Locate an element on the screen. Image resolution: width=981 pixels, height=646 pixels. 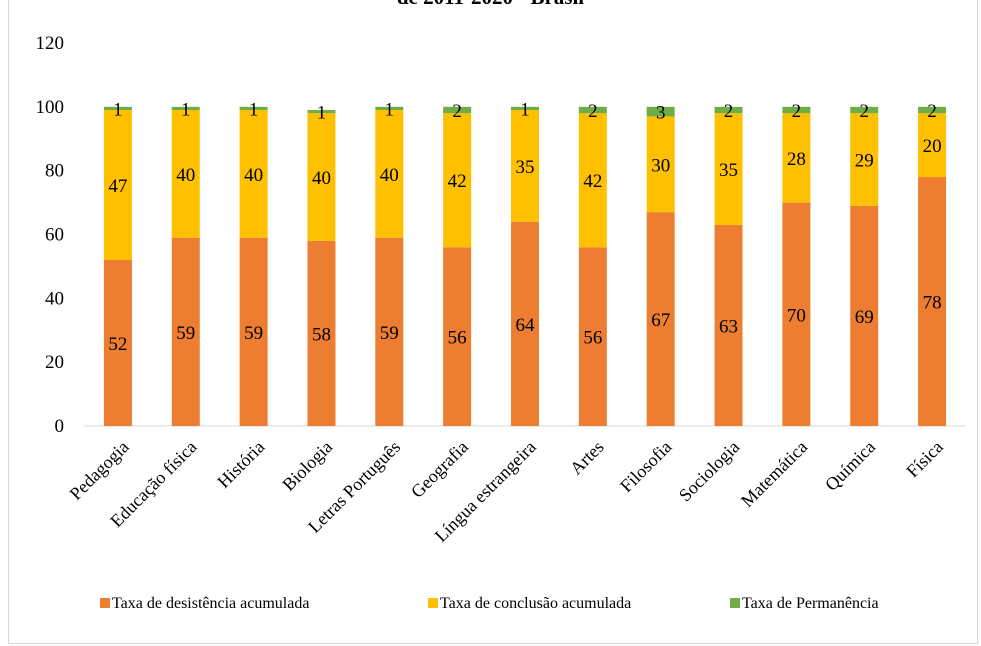
y-tick-label: 60 is located at coordinates (54, 235).